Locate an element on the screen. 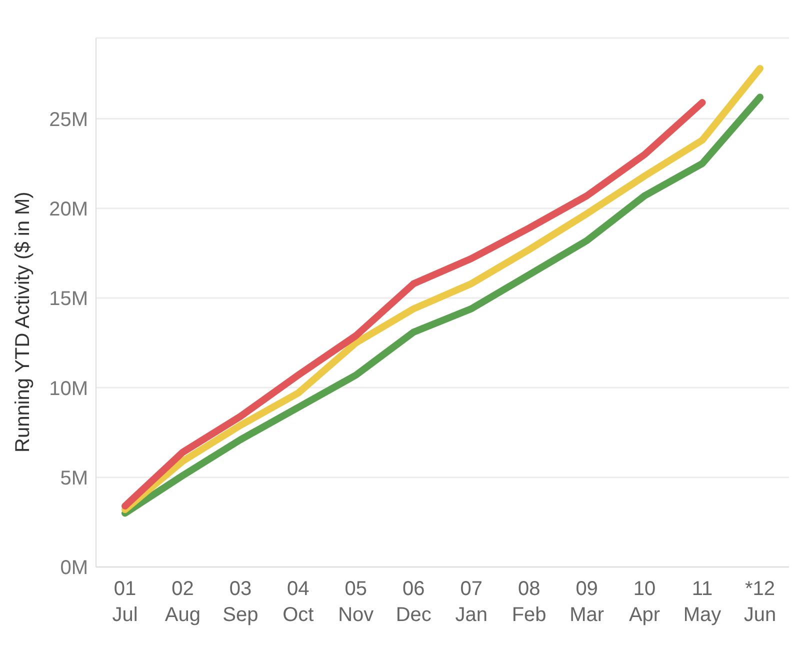  x-tick-label: 01 Jul is located at coordinates (125, 602).